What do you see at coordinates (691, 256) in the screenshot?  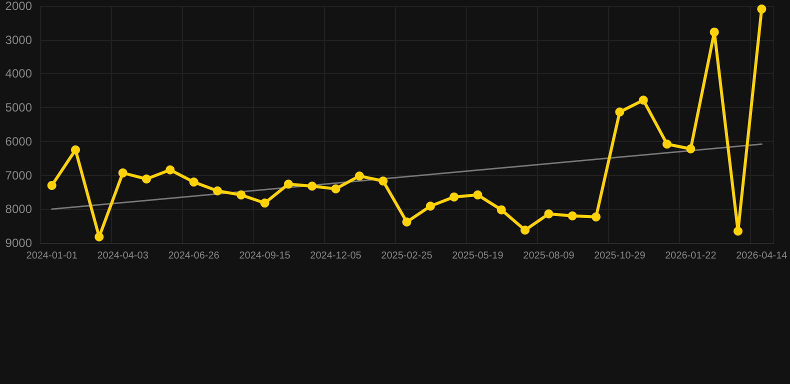 I see `x-tick-label: 2026-01-22` at bounding box center [691, 256].